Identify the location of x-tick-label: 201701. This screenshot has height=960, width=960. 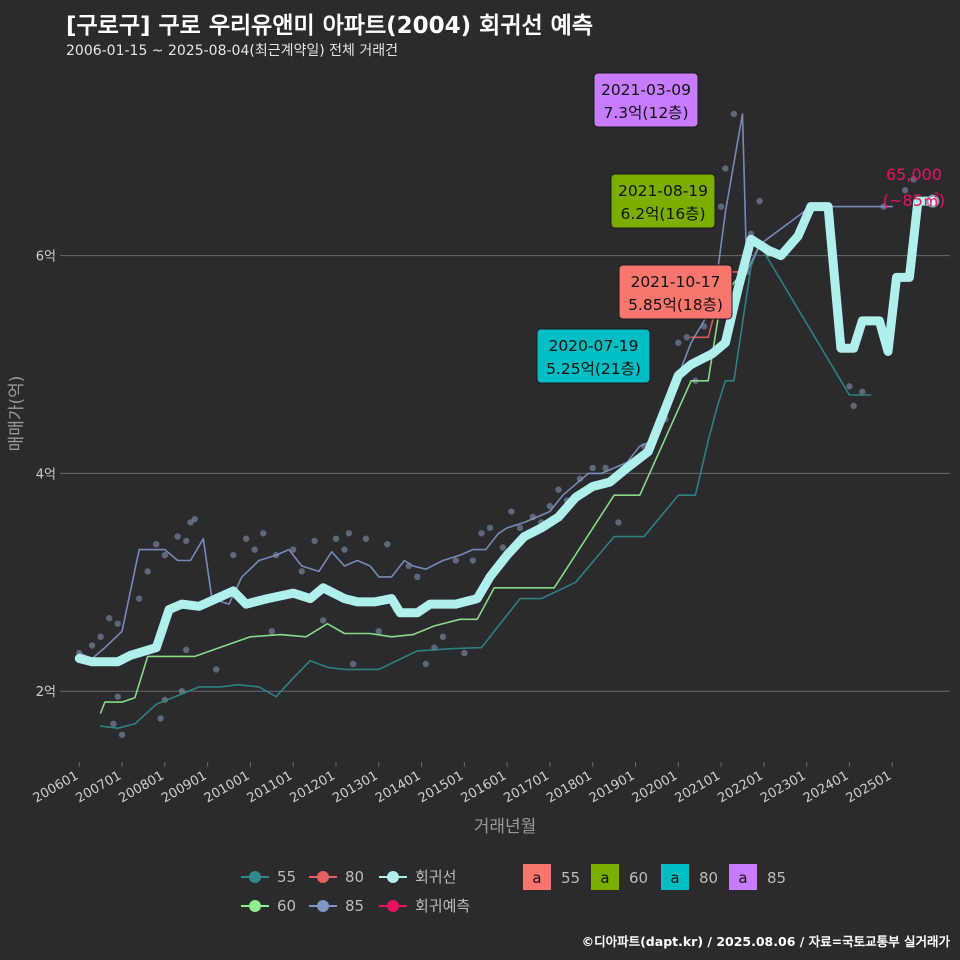
(526, 787).